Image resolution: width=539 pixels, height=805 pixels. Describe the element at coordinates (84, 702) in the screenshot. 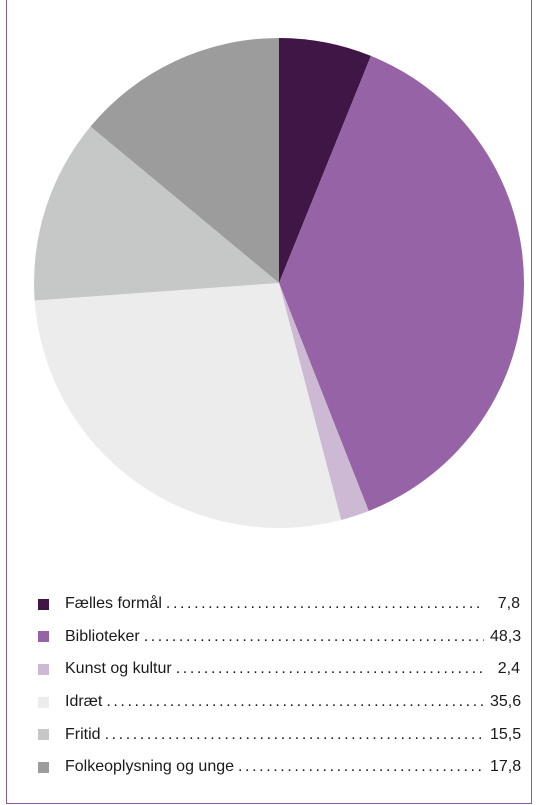

I see `legend-label: Idræt` at that location.